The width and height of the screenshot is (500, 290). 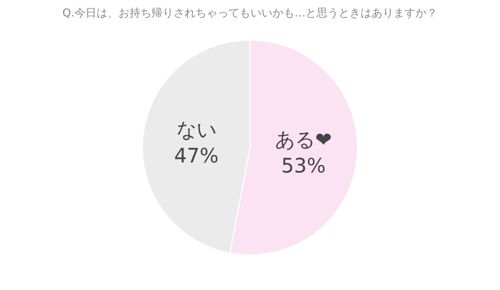 I want to click on data-label: 47%, so click(x=196, y=155).